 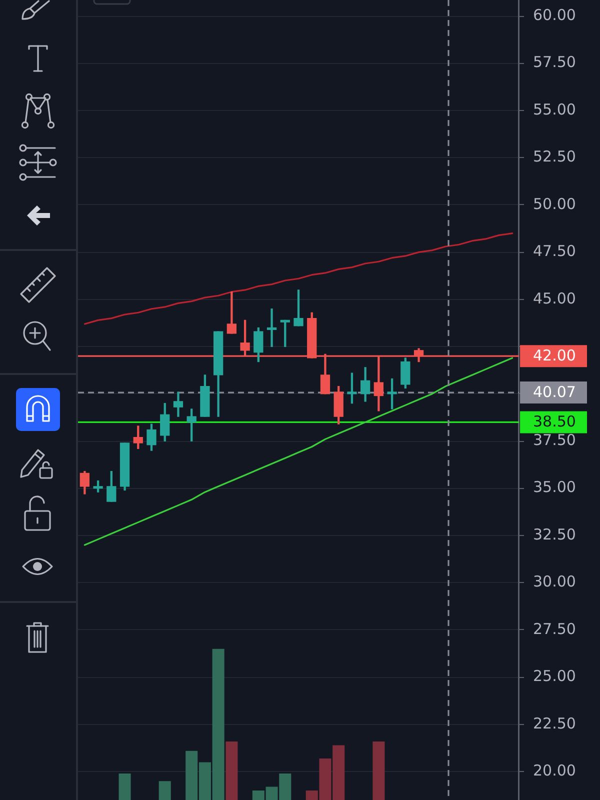 What do you see at coordinates (554, 355) in the screenshot?
I see `ref-line-label: 42.00` at bounding box center [554, 355].